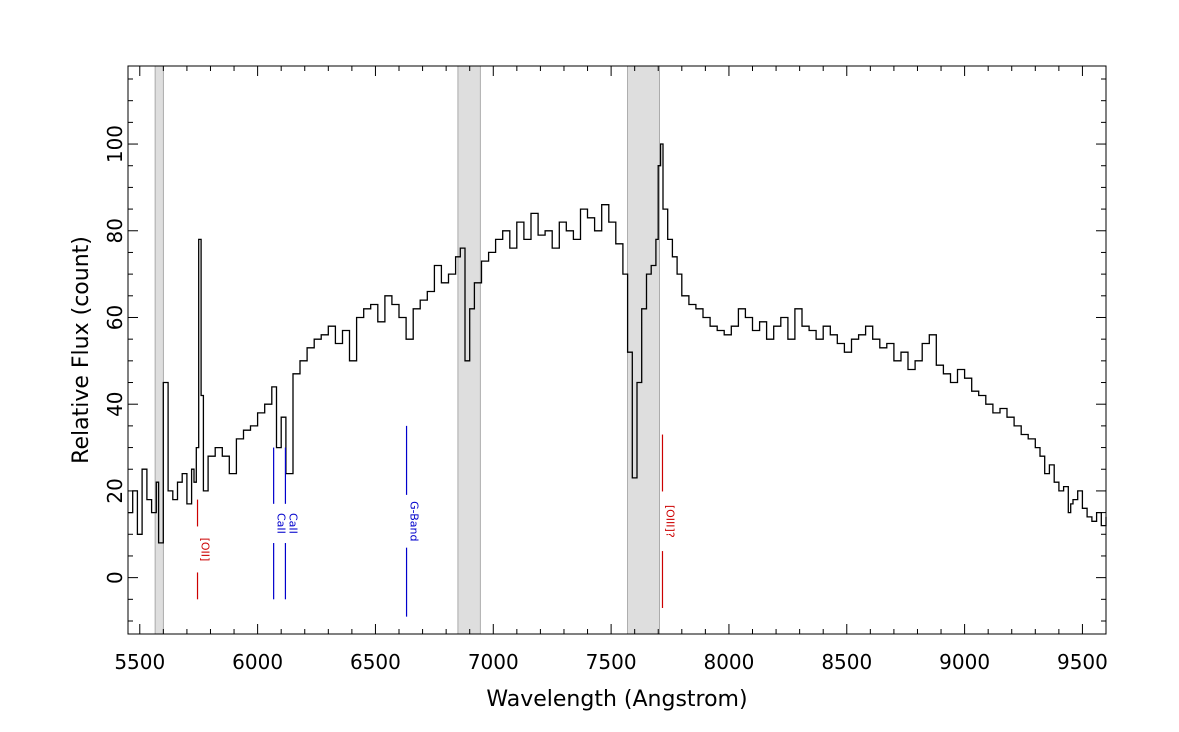 This screenshot has height=732, width=1179. Describe the element at coordinates (81, 350) in the screenshot. I see `y-axis-title: Relative Flux (count)` at that location.